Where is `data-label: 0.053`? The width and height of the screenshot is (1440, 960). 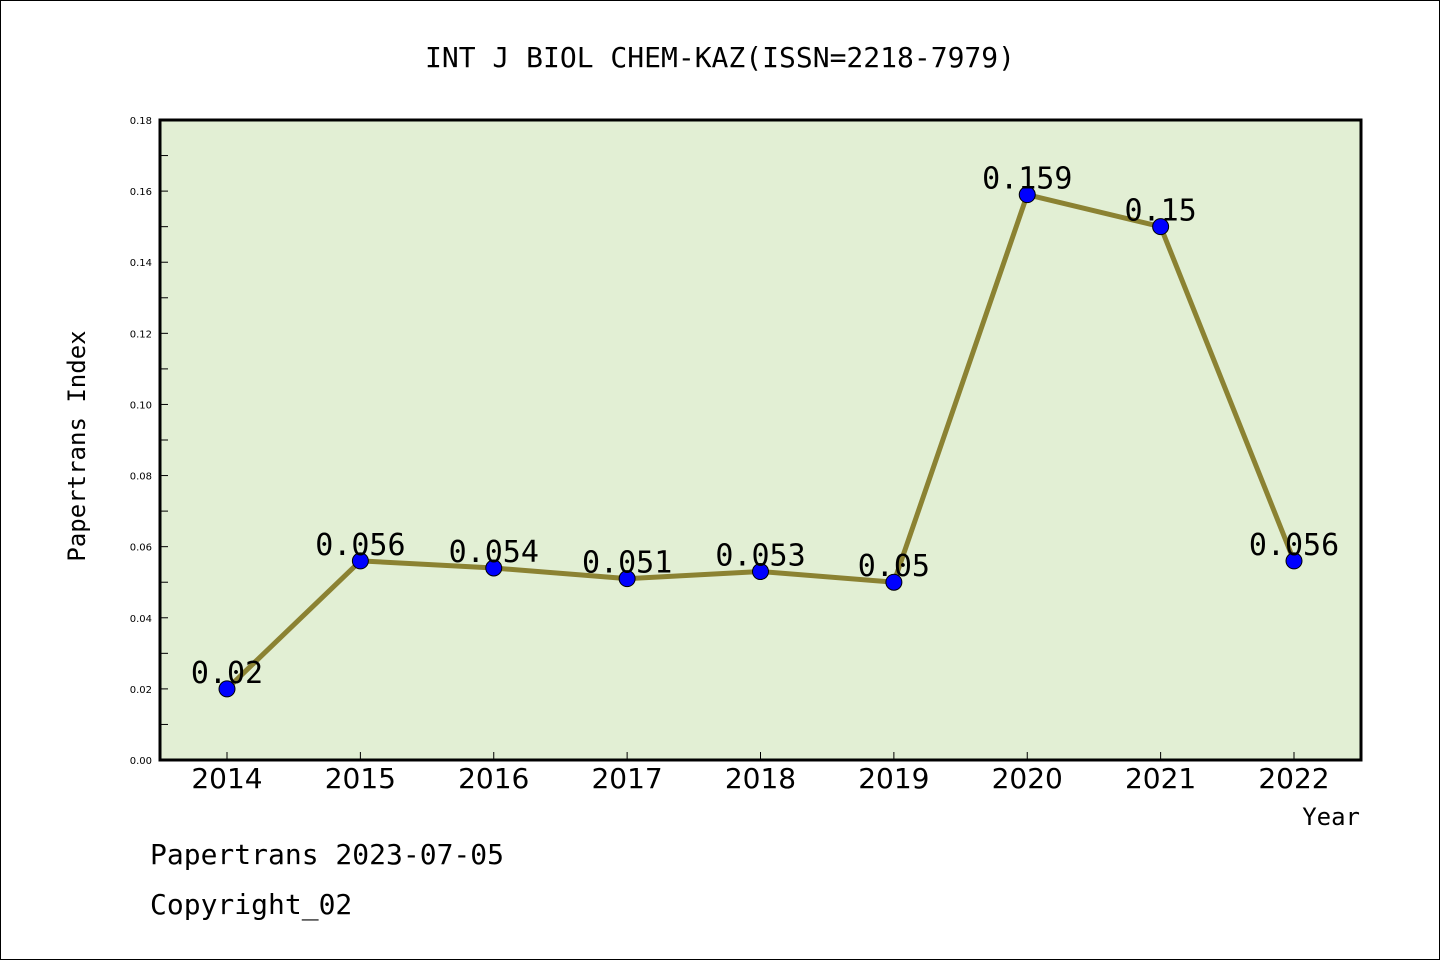 data-label: 0.053 is located at coordinates (760, 556).